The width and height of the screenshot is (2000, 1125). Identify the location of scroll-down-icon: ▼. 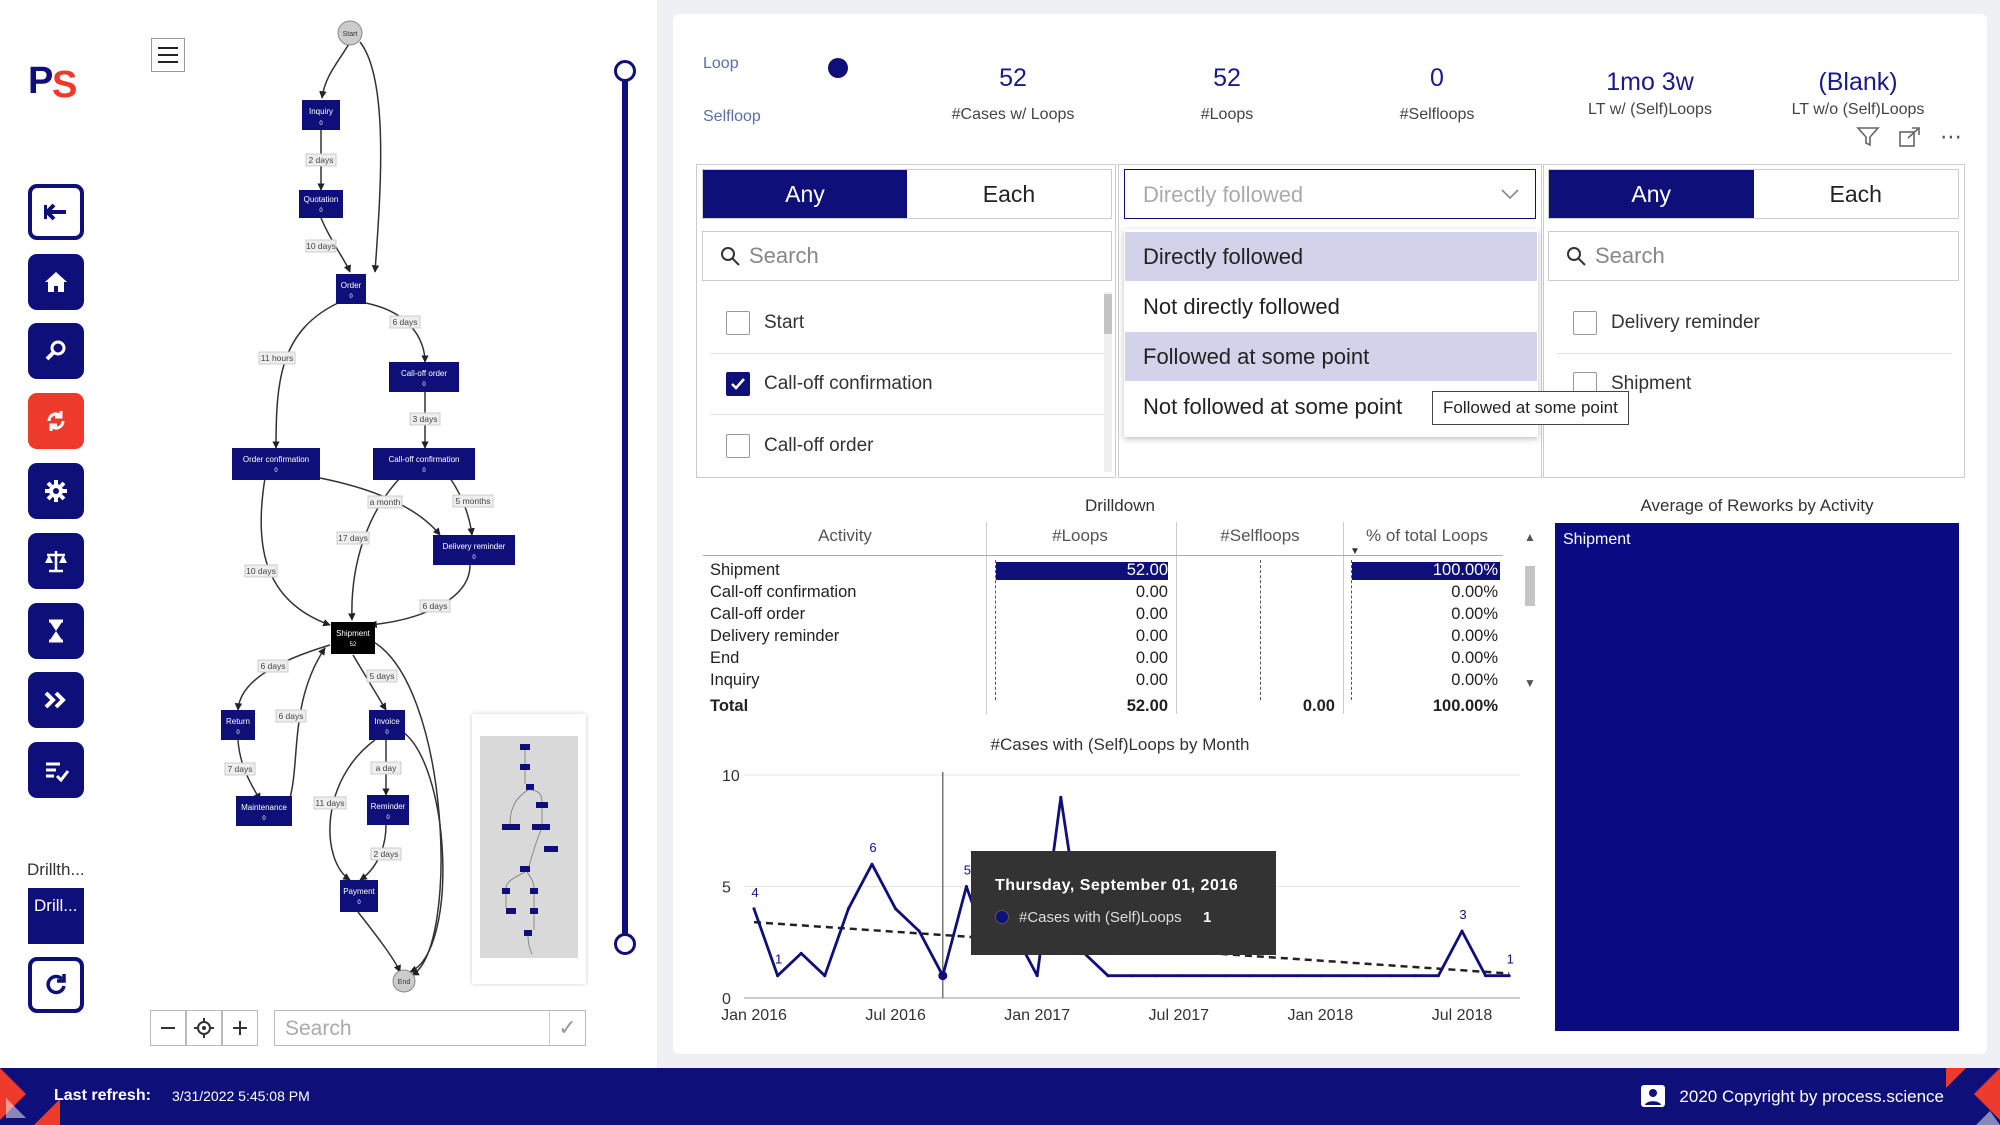
(1530, 683).